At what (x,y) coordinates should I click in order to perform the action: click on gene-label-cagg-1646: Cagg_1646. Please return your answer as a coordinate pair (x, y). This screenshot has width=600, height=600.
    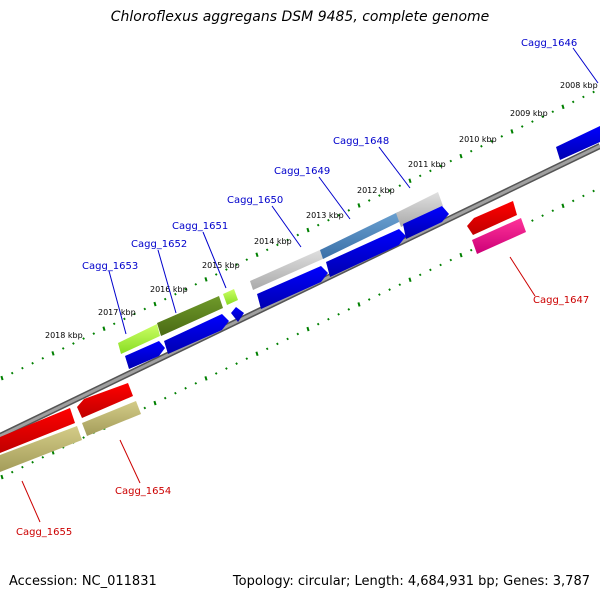
    Looking at the image, I should click on (549, 43).